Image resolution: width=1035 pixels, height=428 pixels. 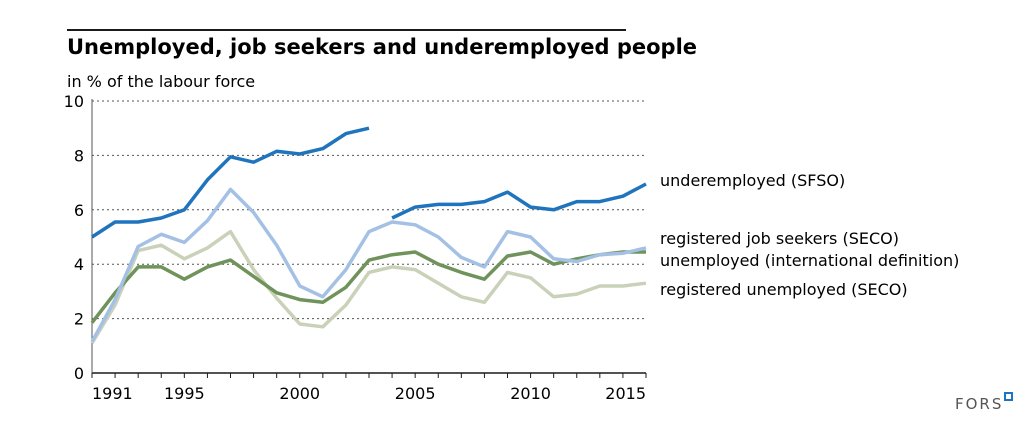 What do you see at coordinates (112, 393) in the screenshot?
I see `x-tick-label: 1991` at bounding box center [112, 393].